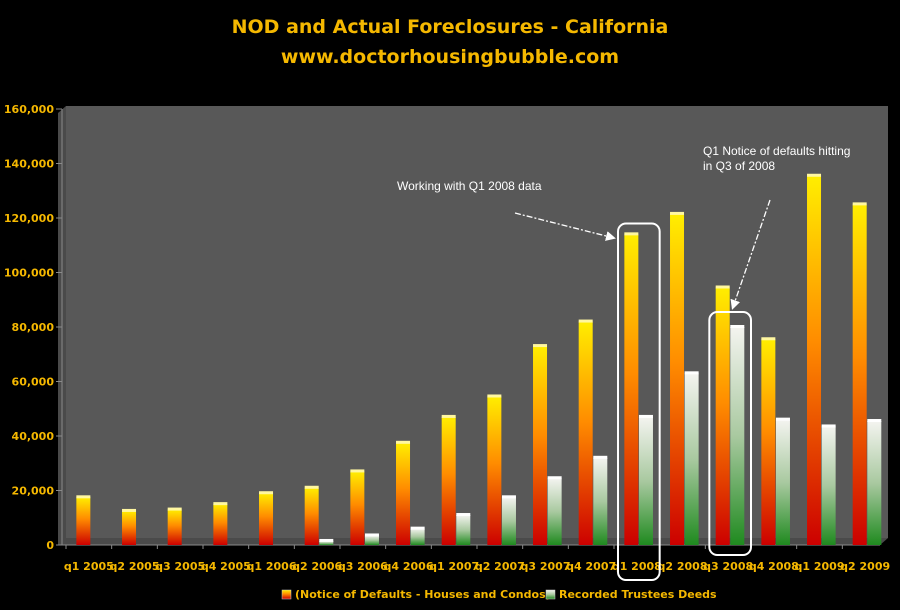 The width and height of the screenshot is (900, 610). I want to click on y-tick-label: 140,000, so click(29, 164).